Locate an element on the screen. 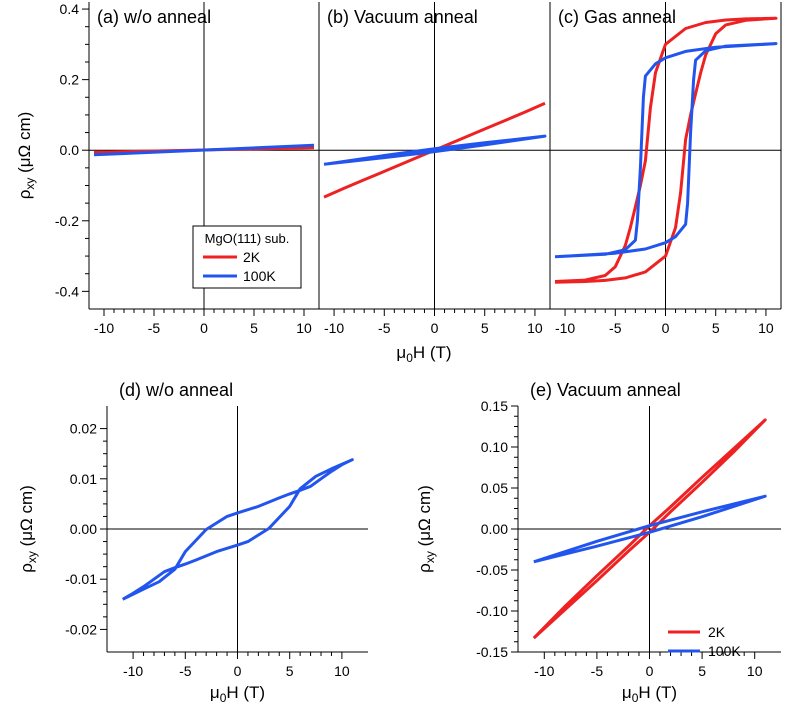  y-tick-label-a: -0.2 is located at coordinates (67, 221).